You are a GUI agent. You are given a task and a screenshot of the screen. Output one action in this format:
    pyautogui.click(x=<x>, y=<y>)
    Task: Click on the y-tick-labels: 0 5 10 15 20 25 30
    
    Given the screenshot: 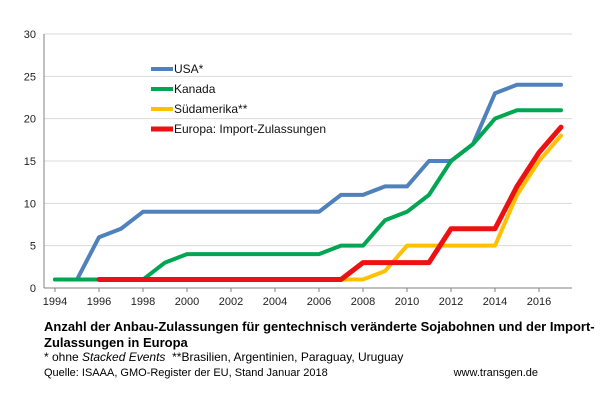 What is the action you would take?
    pyautogui.click(x=30, y=162)
    